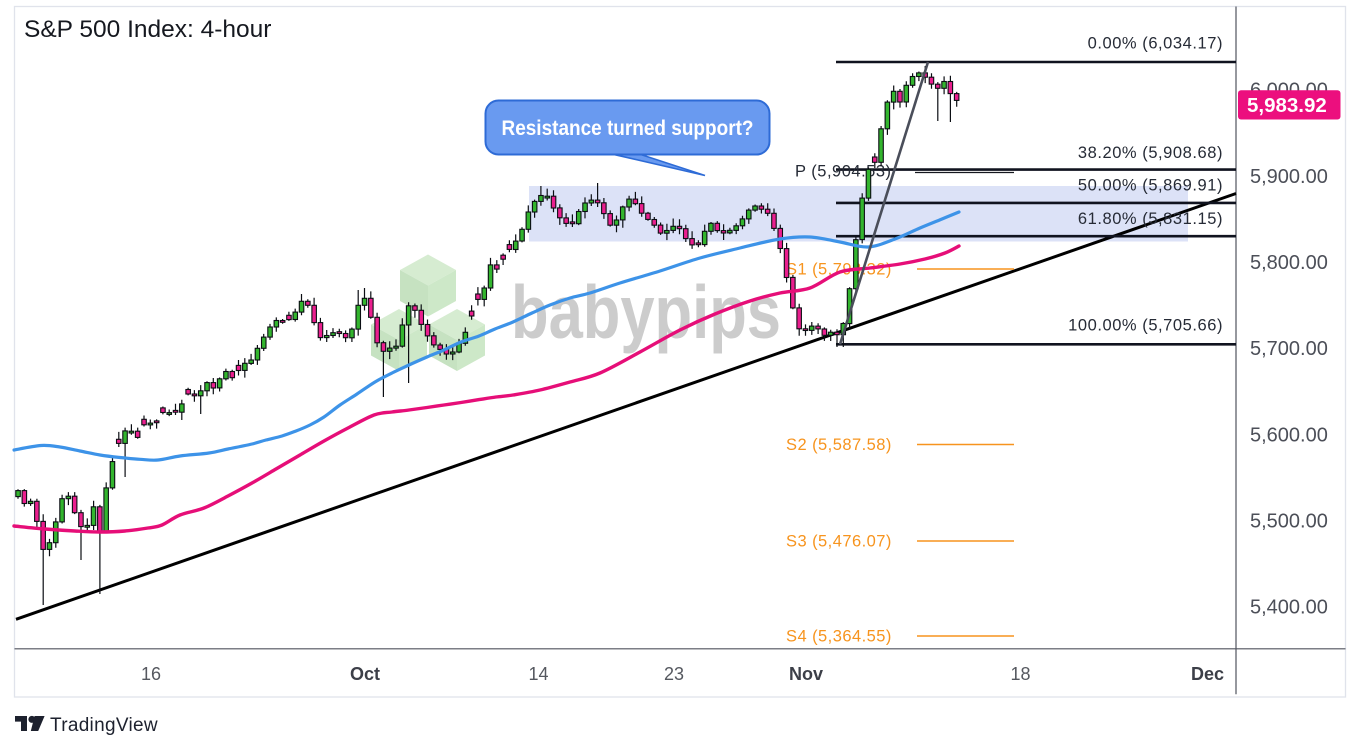  What do you see at coordinates (1207, 674) in the screenshot?
I see `svg-text: Dec` at bounding box center [1207, 674].